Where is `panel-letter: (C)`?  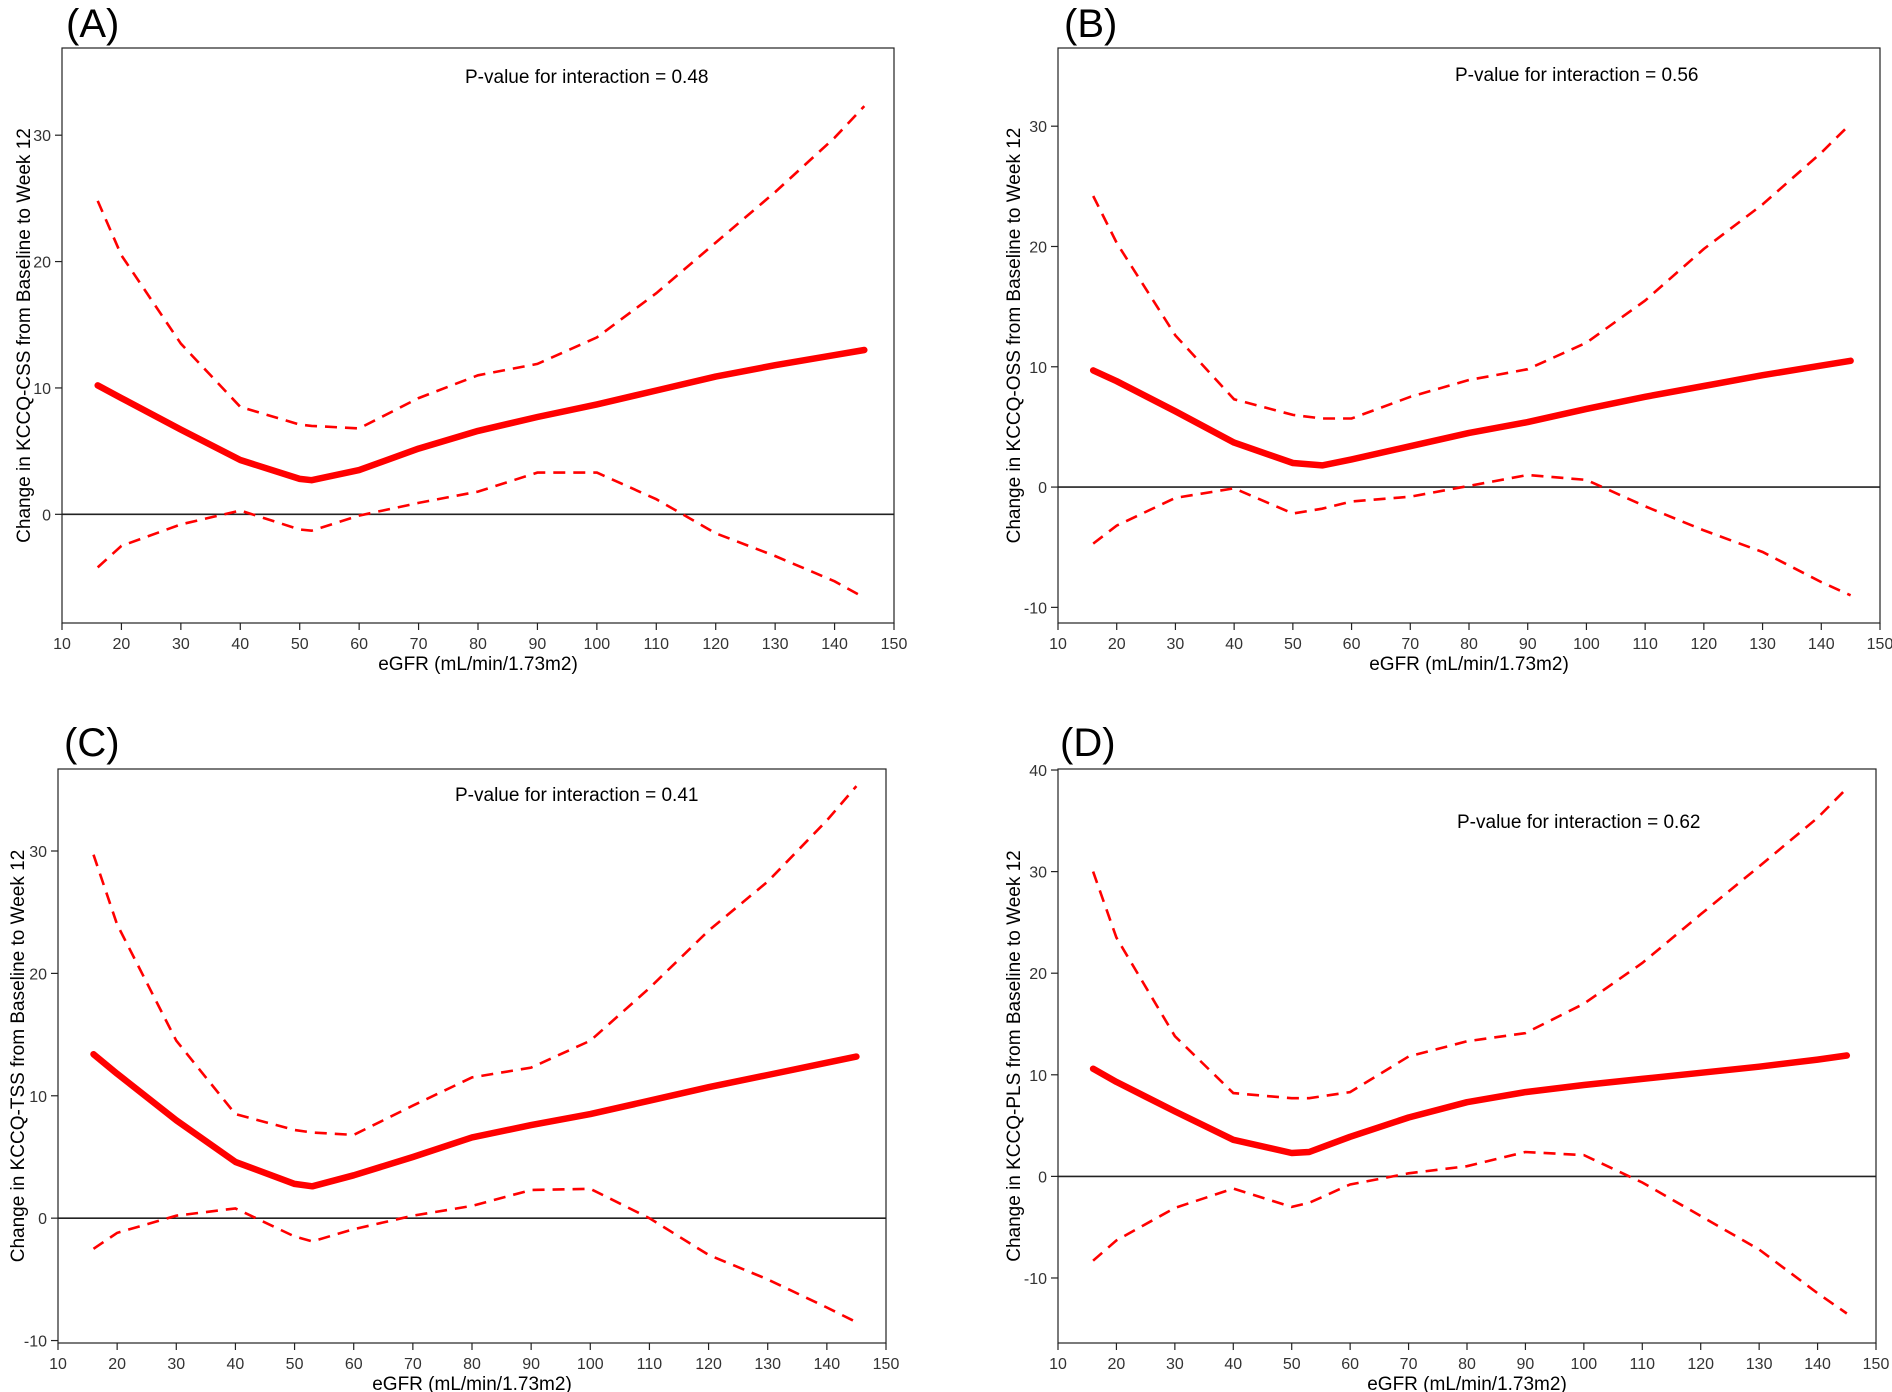
panel-letter: (C) is located at coordinates (92, 743).